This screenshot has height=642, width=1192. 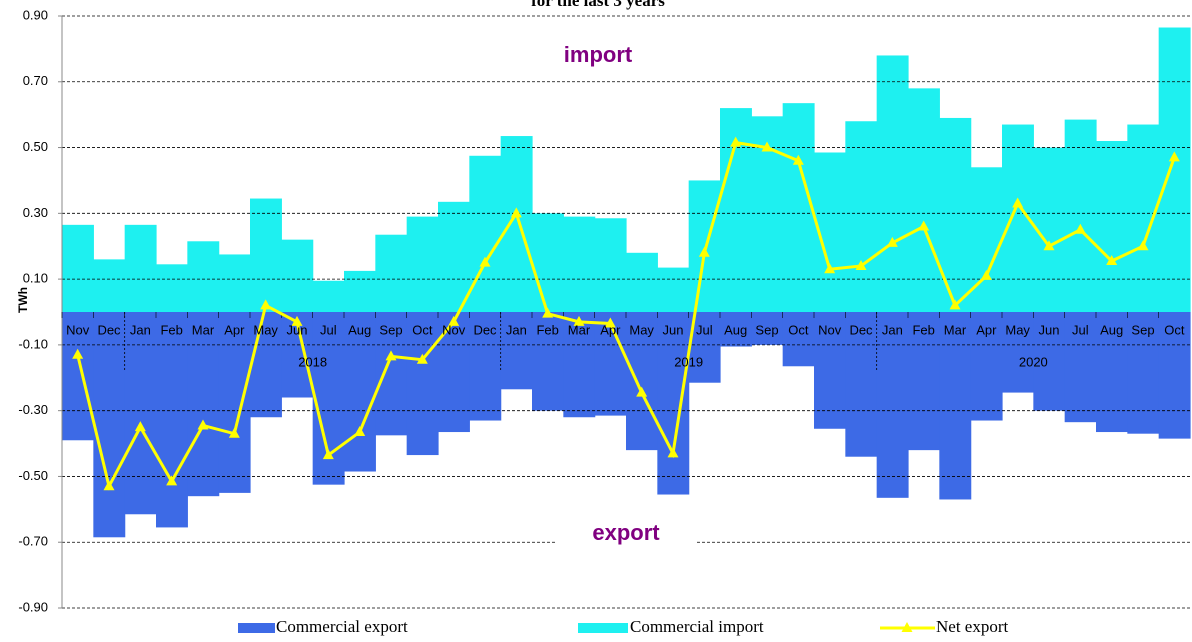 I want to click on y-tick-label: 0.70, so click(x=35, y=80).